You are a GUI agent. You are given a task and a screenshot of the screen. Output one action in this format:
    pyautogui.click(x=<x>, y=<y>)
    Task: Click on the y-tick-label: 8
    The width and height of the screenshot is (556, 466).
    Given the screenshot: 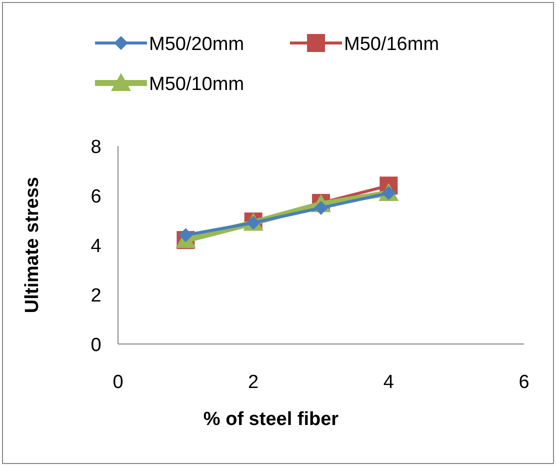 What is the action you would take?
    pyautogui.click(x=96, y=147)
    